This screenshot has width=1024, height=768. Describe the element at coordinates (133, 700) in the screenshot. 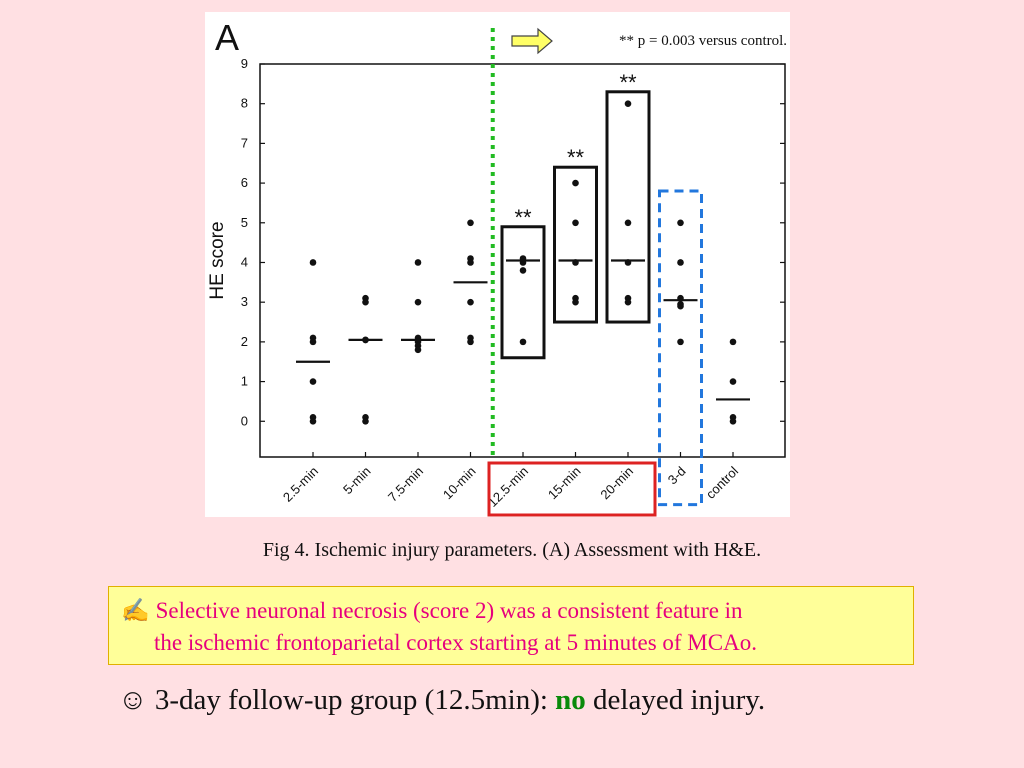

I see `smiley-icon: ☺` at that location.